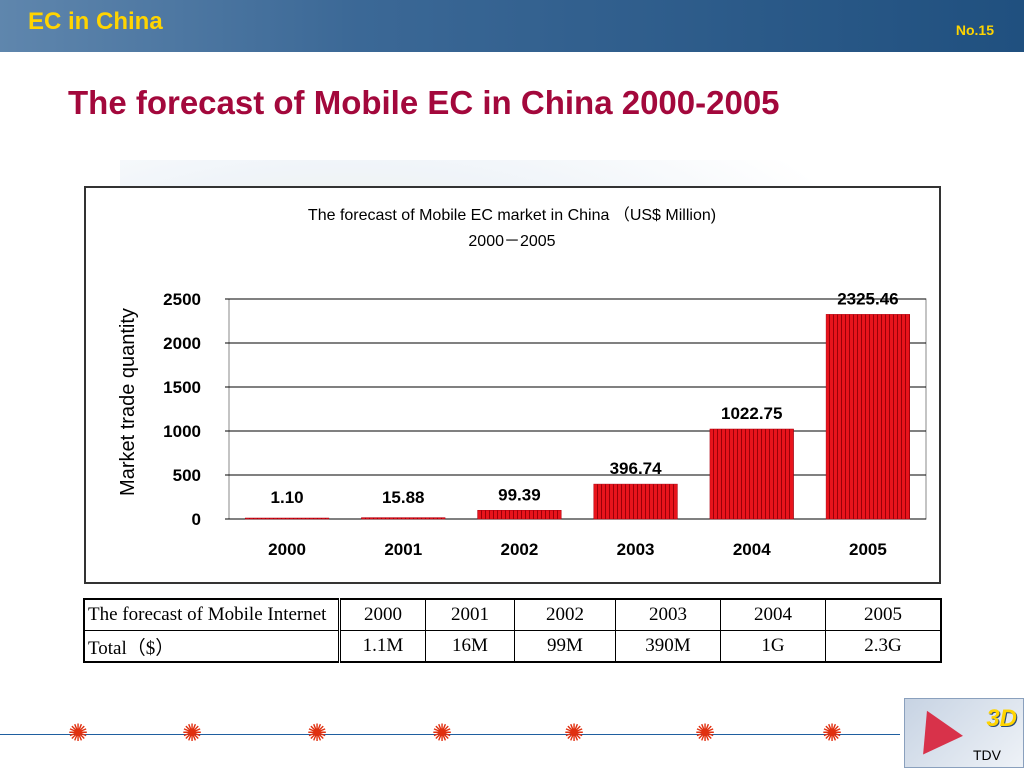 This screenshot has height=768, width=1024. I want to click on x-tick-label: 2004, so click(752, 549).